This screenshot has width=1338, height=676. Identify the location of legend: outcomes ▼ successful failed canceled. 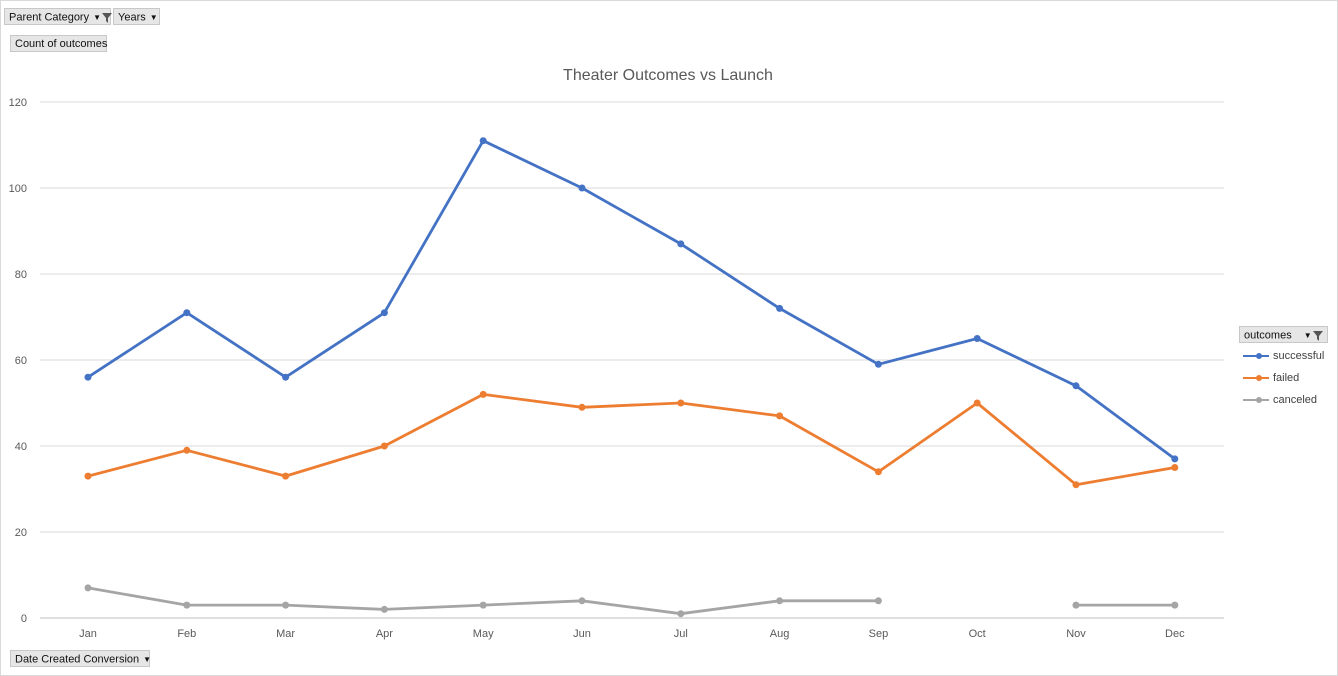
(1284, 368).